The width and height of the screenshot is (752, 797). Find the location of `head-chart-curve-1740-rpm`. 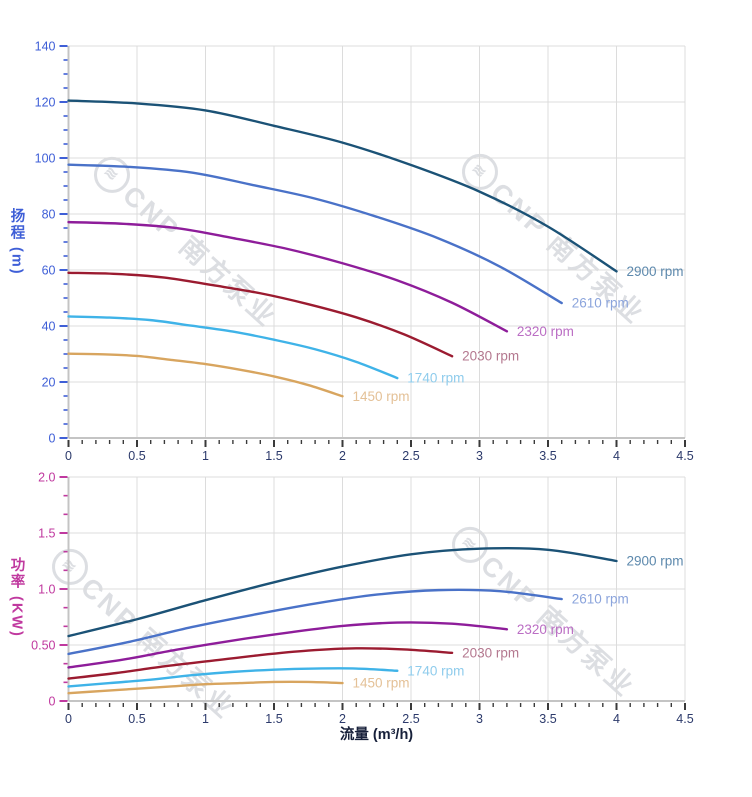

head-chart-curve-1740-rpm is located at coordinates (233, 347).